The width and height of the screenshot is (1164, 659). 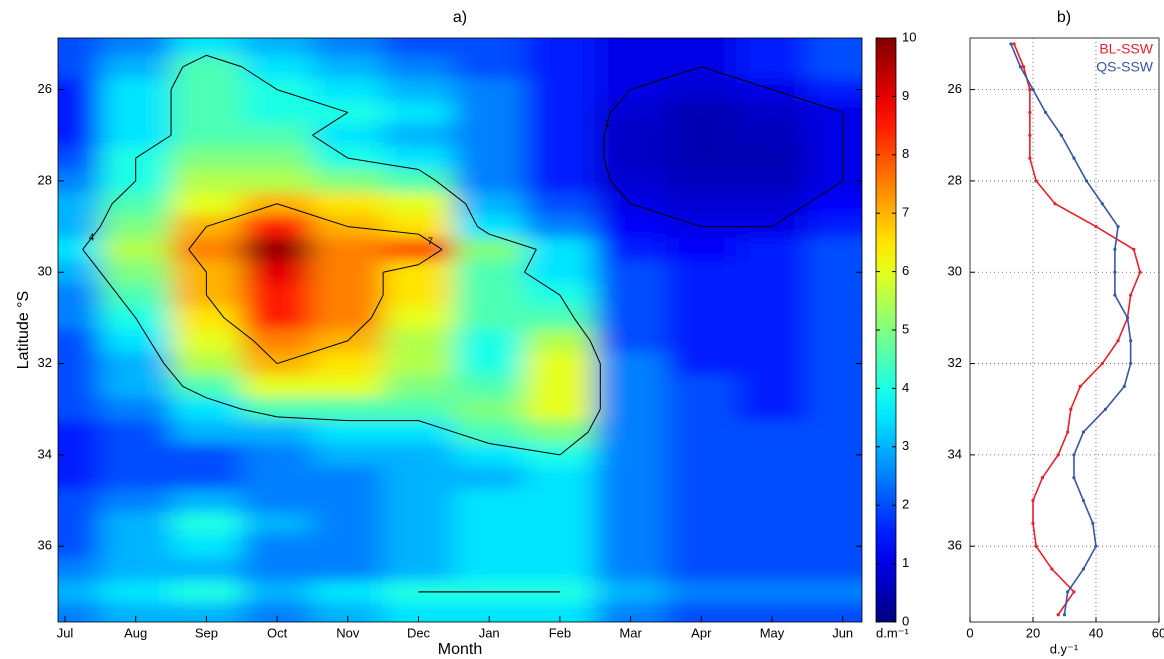 What do you see at coordinates (1126, 49) in the screenshot?
I see `legend-entry: BL-SSW` at bounding box center [1126, 49].